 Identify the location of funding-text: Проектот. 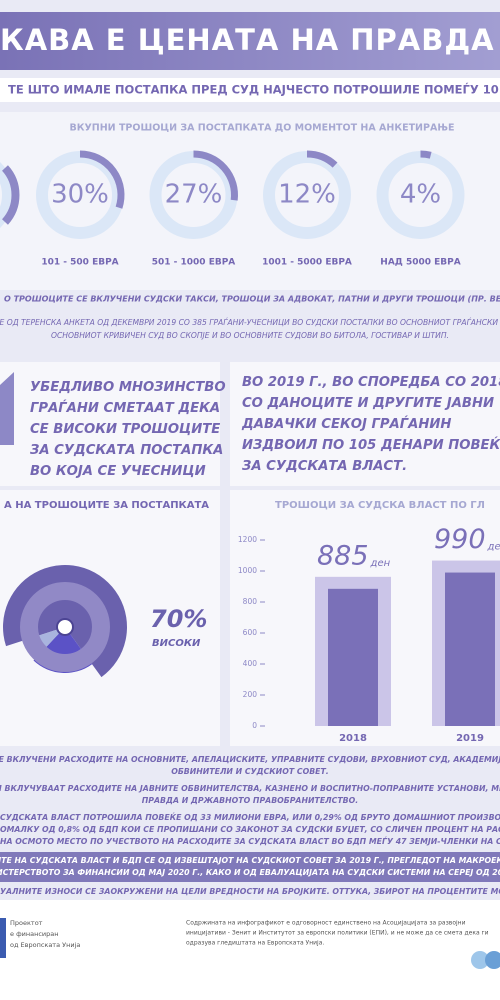
(26, 923).